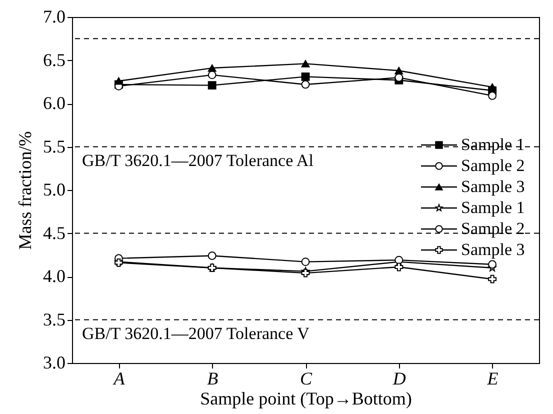 The height and width of the screenshot is (414, 553). Describe the element at coordinates (54, 319) in the screenshot. I see `y-tick-label: 3.5` at that location.